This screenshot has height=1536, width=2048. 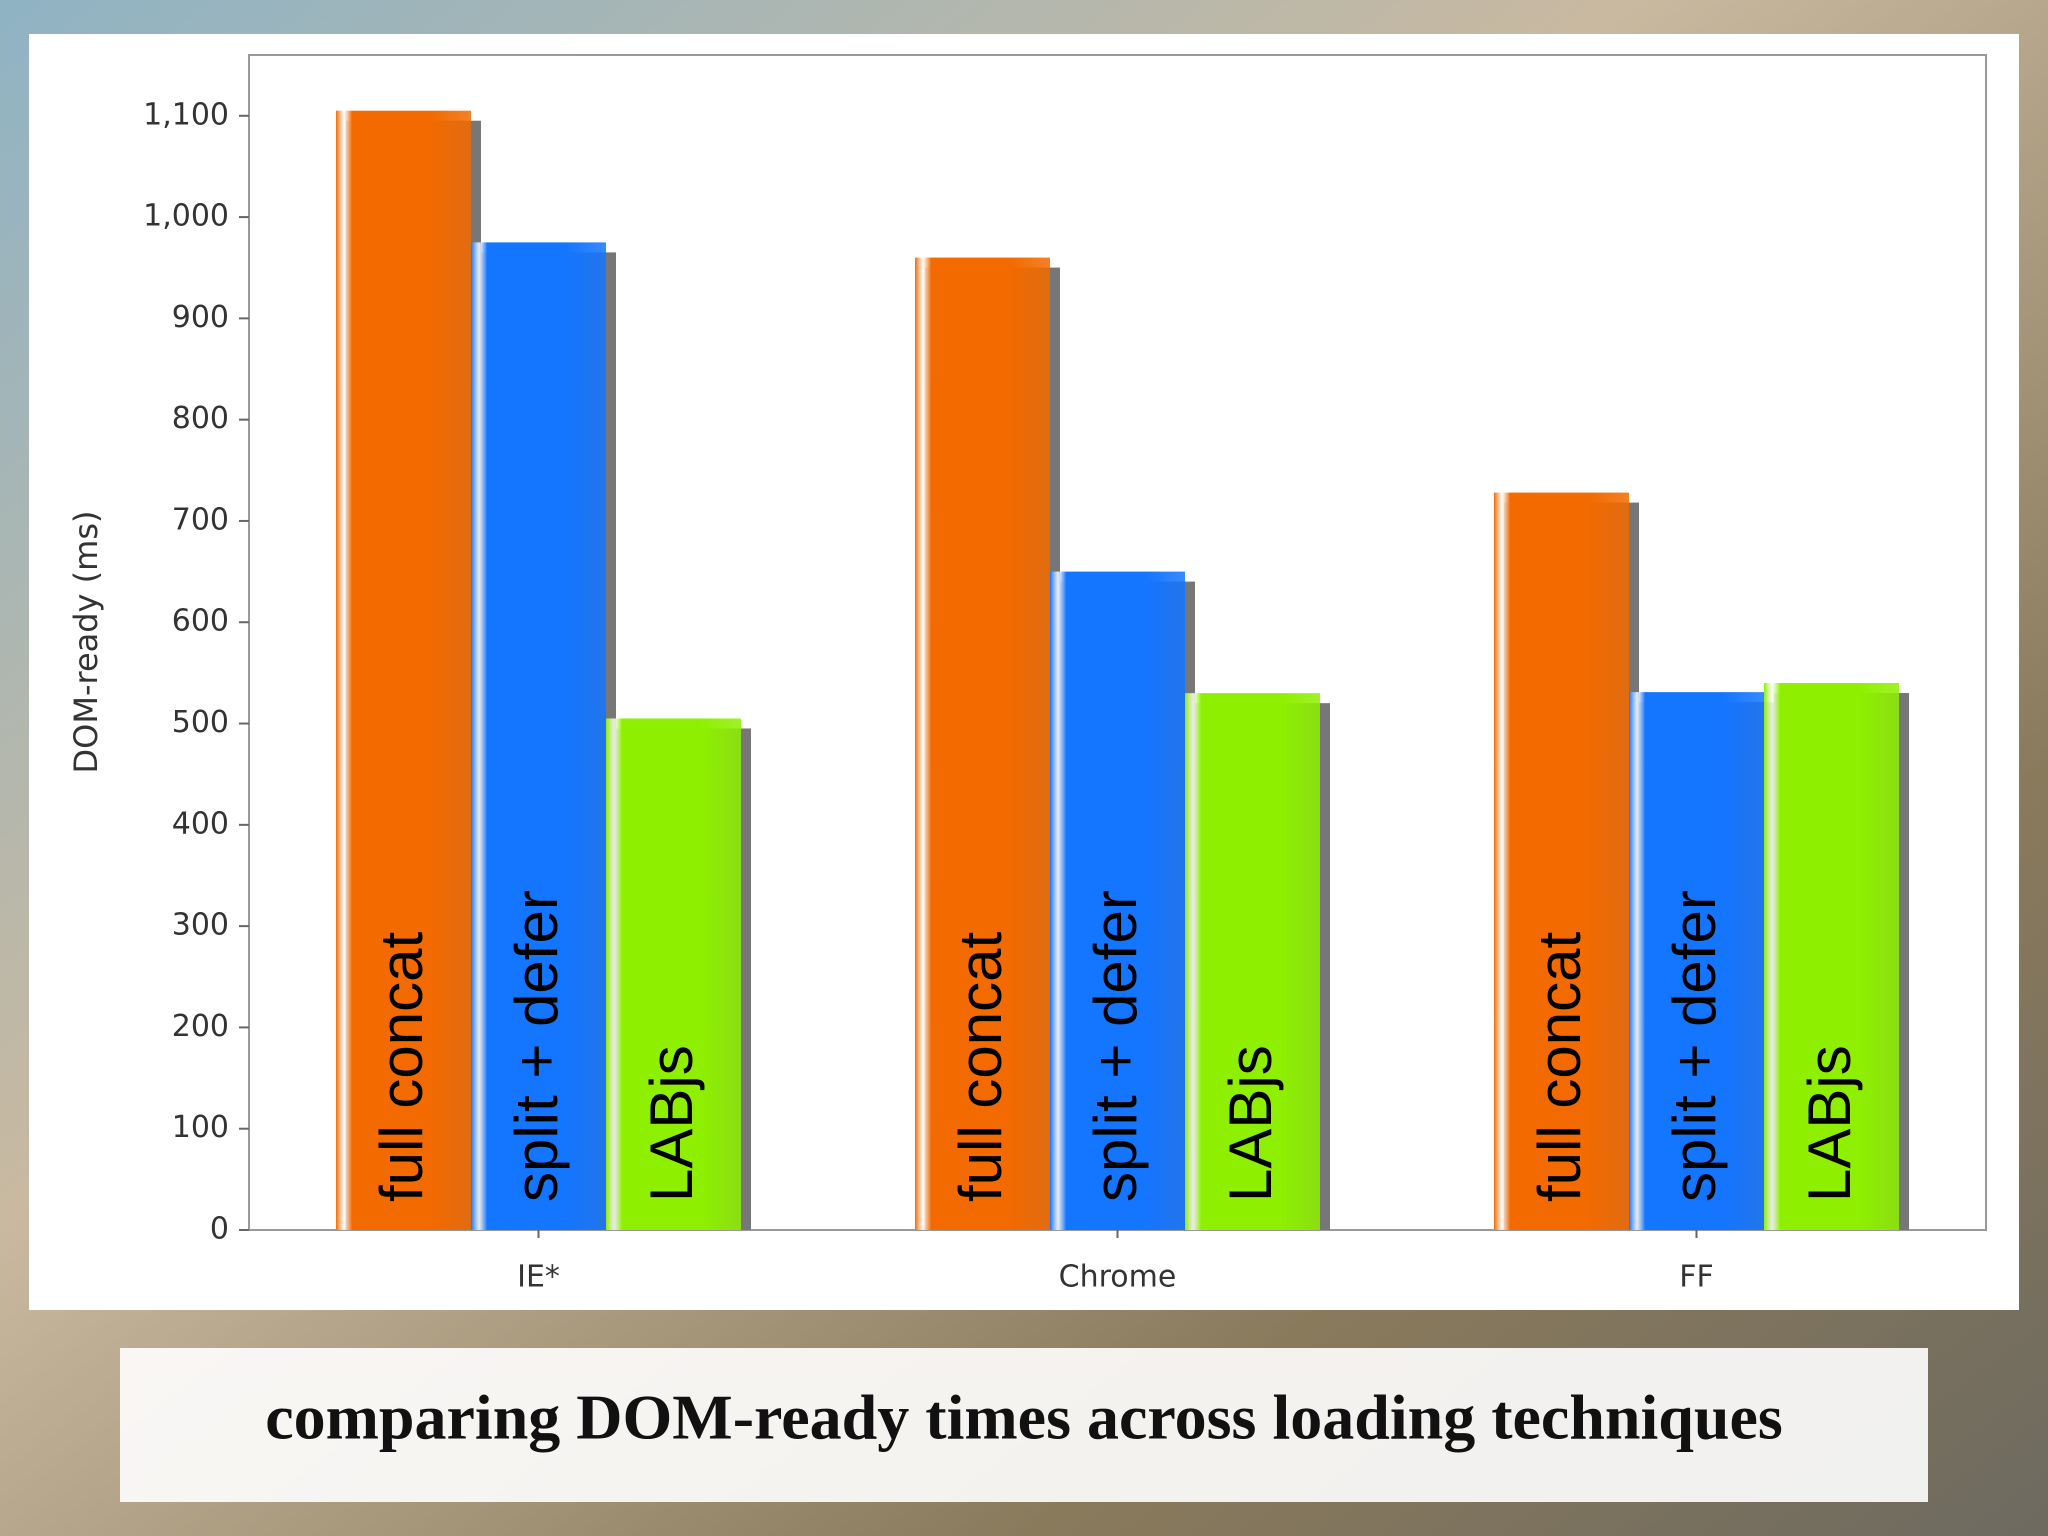 I want to click on y-tick-label: 200, so click(x=200, y=1026).